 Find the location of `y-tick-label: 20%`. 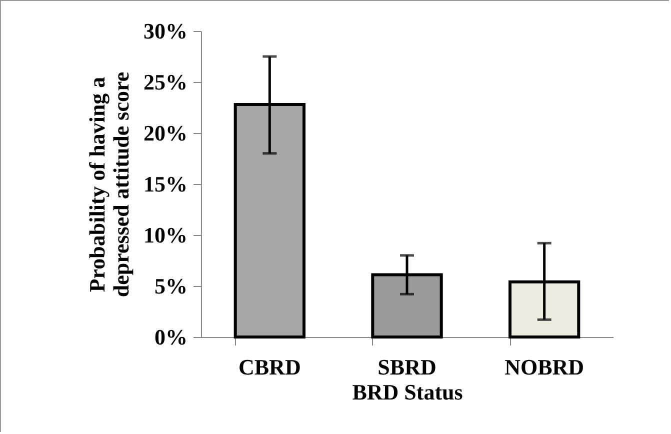

y-tick-label: 20% is located at coordinates (166, 133).